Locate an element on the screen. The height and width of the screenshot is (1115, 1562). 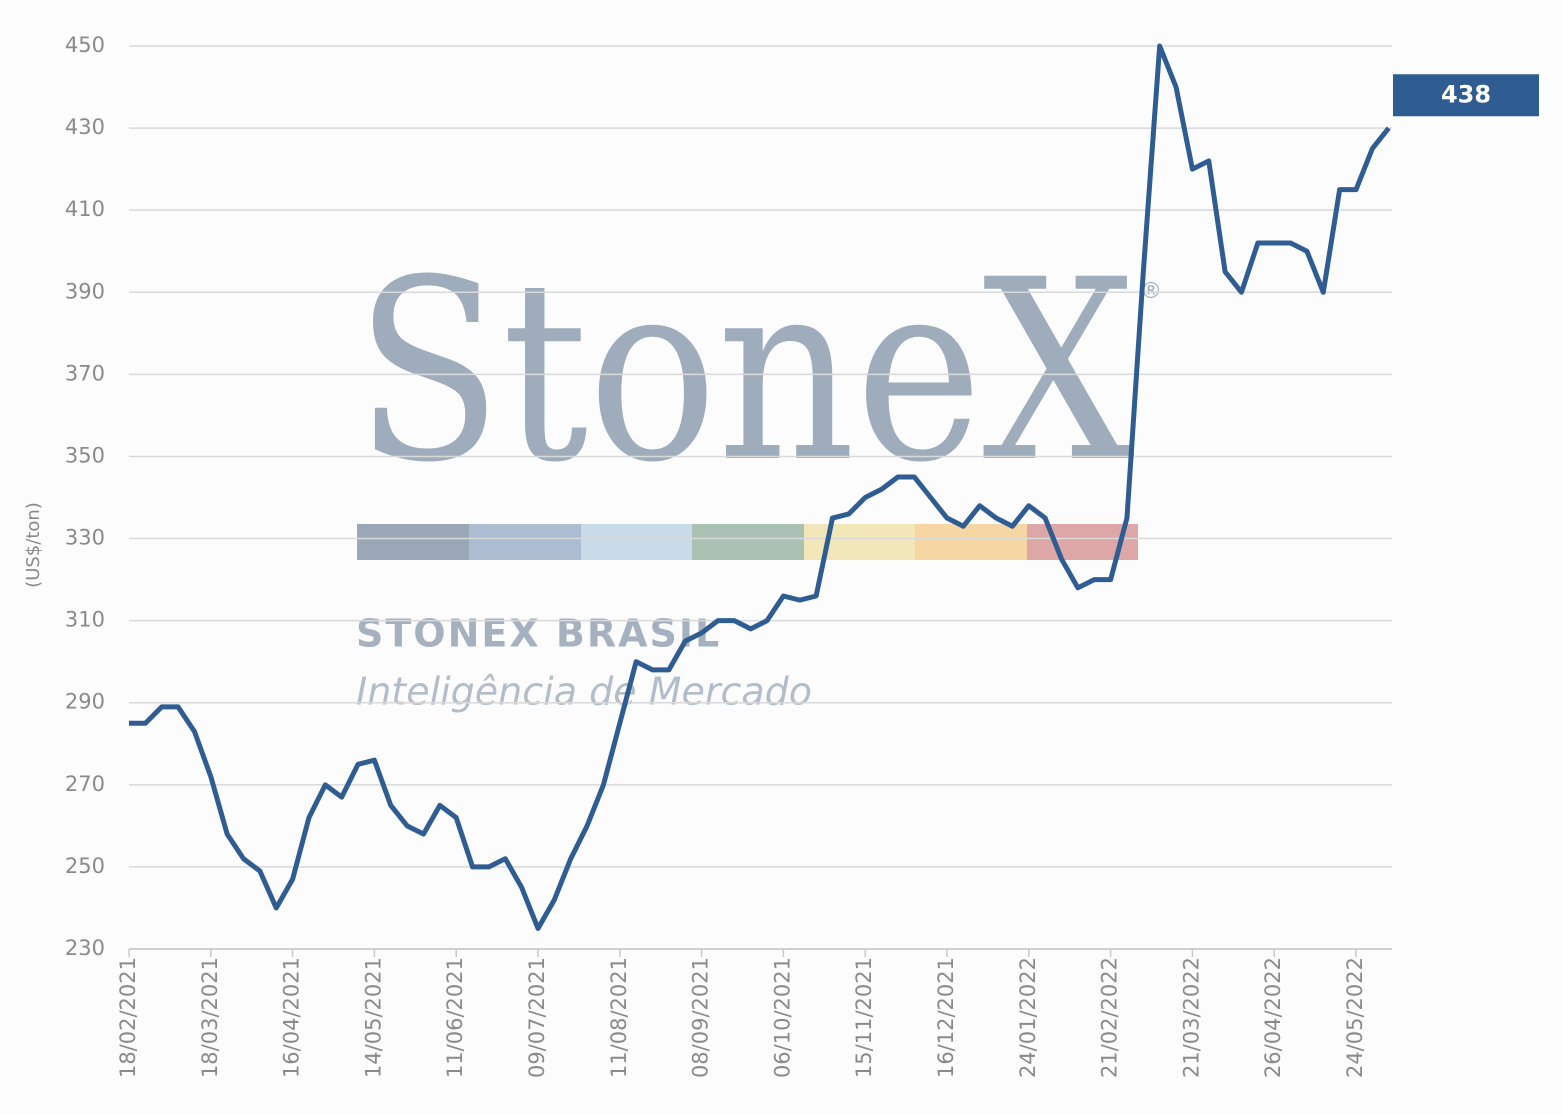
last-value-box is located at coordinates (1466, 95).